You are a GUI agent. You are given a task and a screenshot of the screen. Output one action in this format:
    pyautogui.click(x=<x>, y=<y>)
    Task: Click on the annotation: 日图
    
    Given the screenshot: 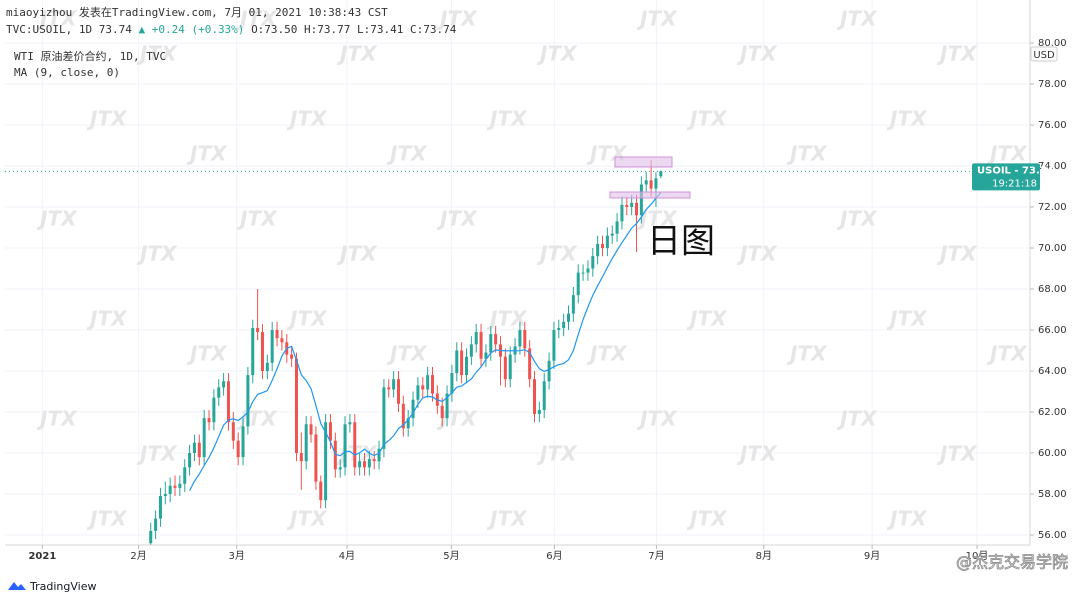 What is the action you would take?
    pyautogui.click(x=681, y=242)
    